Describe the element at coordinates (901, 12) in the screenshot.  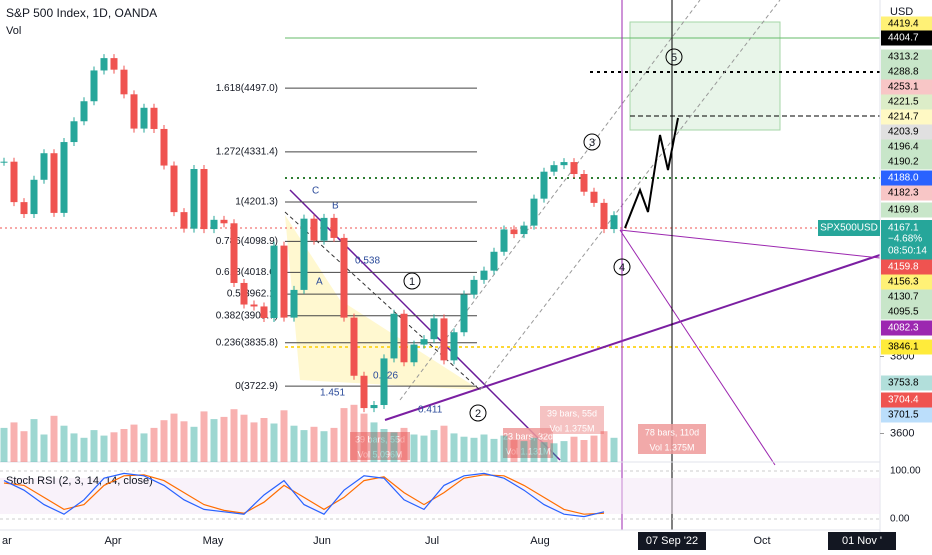
I see `currency: USD` at that location.